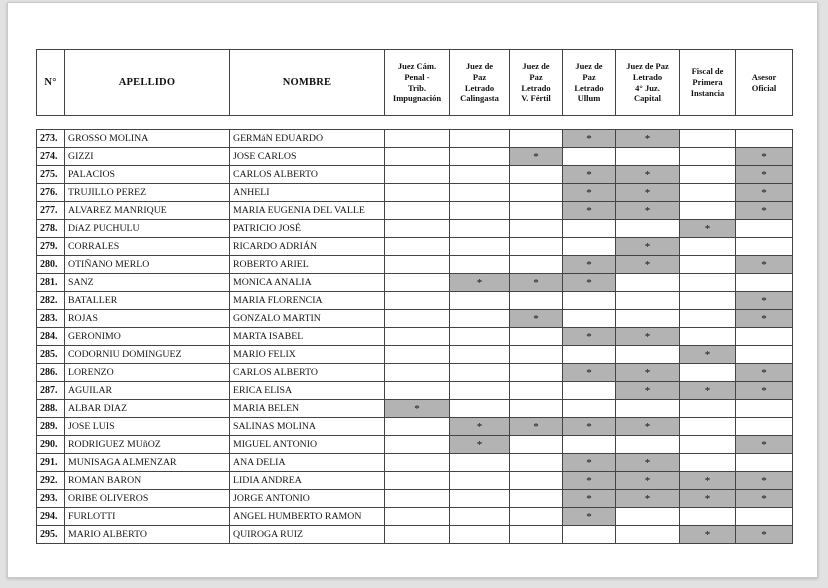 The image size is (828, 588). I want to click on nombre-cell: QUIROGA RUIZ, so click(307, 534).